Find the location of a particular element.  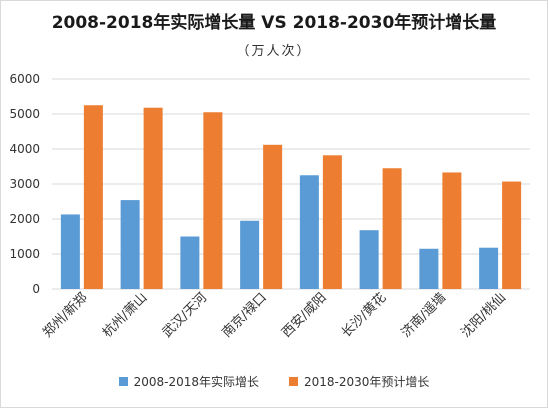

chart-subtitle: （万人次） is located at coordinates (274, 51).